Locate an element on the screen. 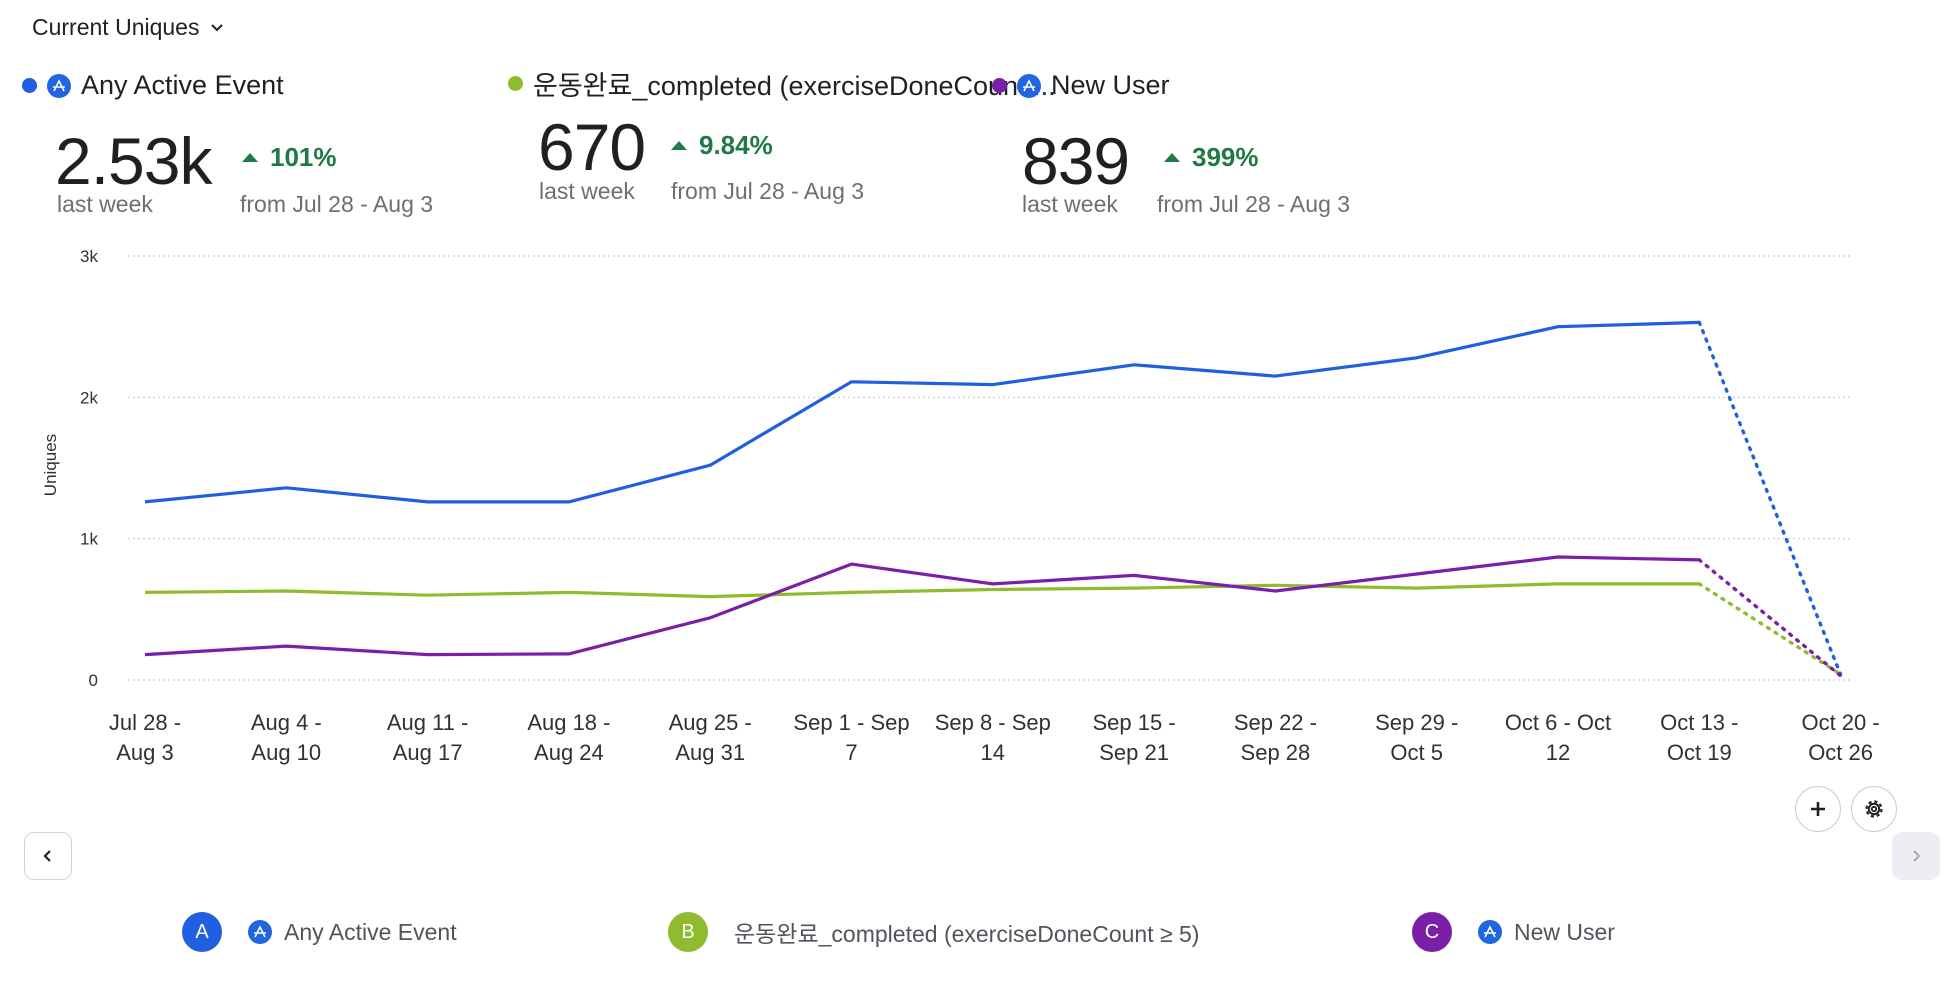  chevron-right-icon is located at coordinates (1917, 856).